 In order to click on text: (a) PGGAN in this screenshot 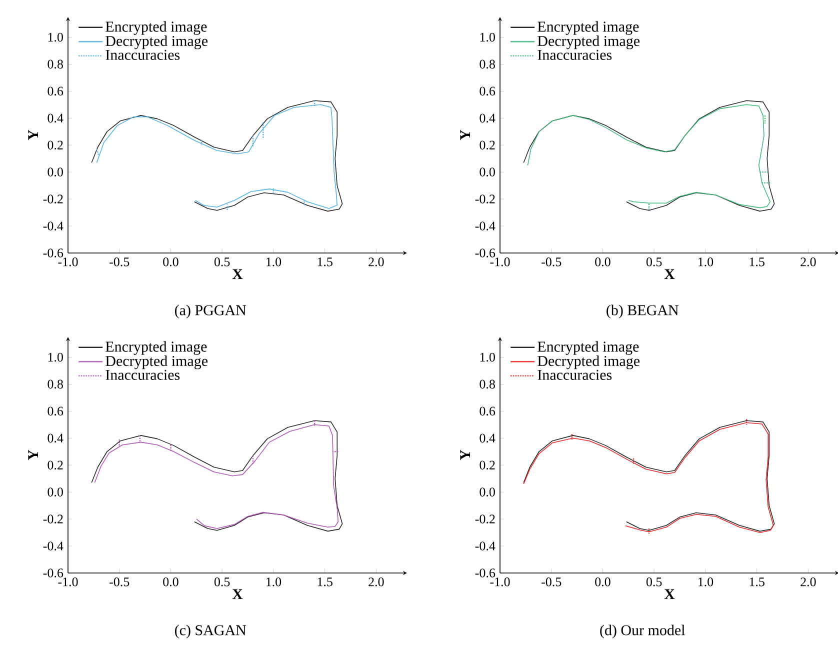, I will do `click(210, 311)`.